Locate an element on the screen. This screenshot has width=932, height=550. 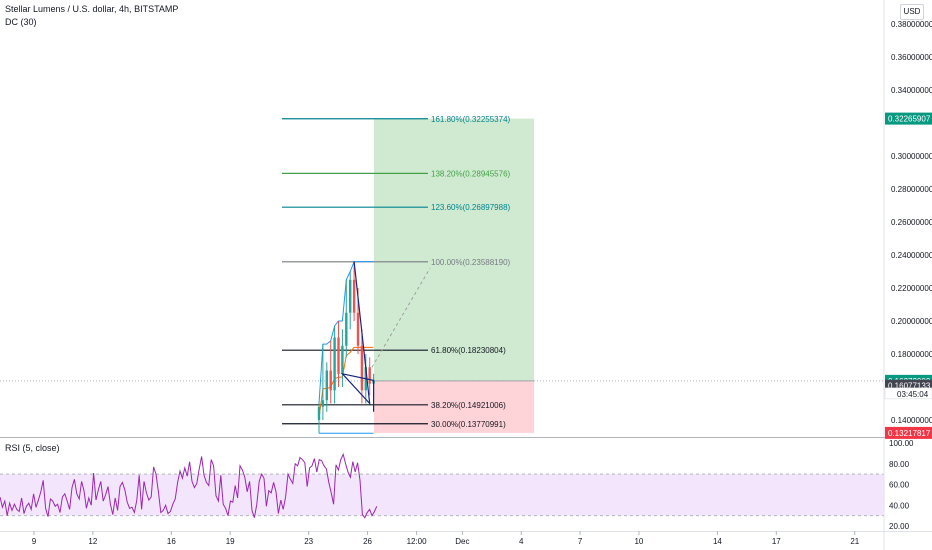
price-tick-label: 0.22000000 is located at coordinates (911, 288).